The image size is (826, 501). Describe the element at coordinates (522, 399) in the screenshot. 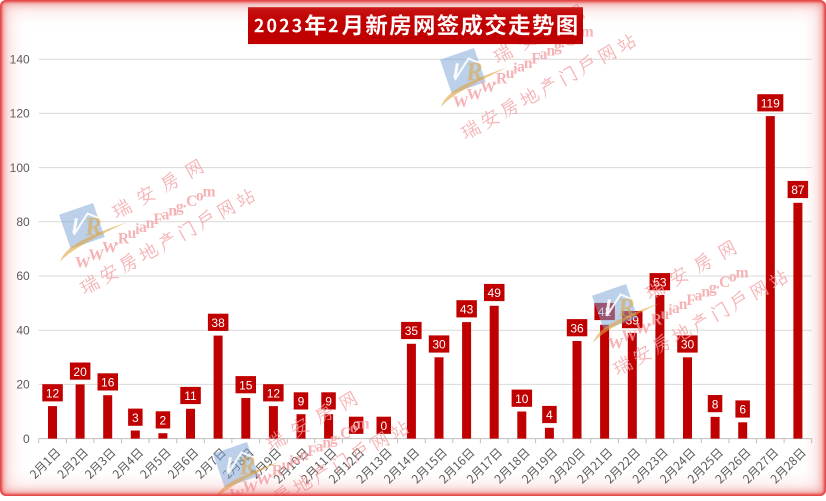

I see `svg-text: 10` at that location.